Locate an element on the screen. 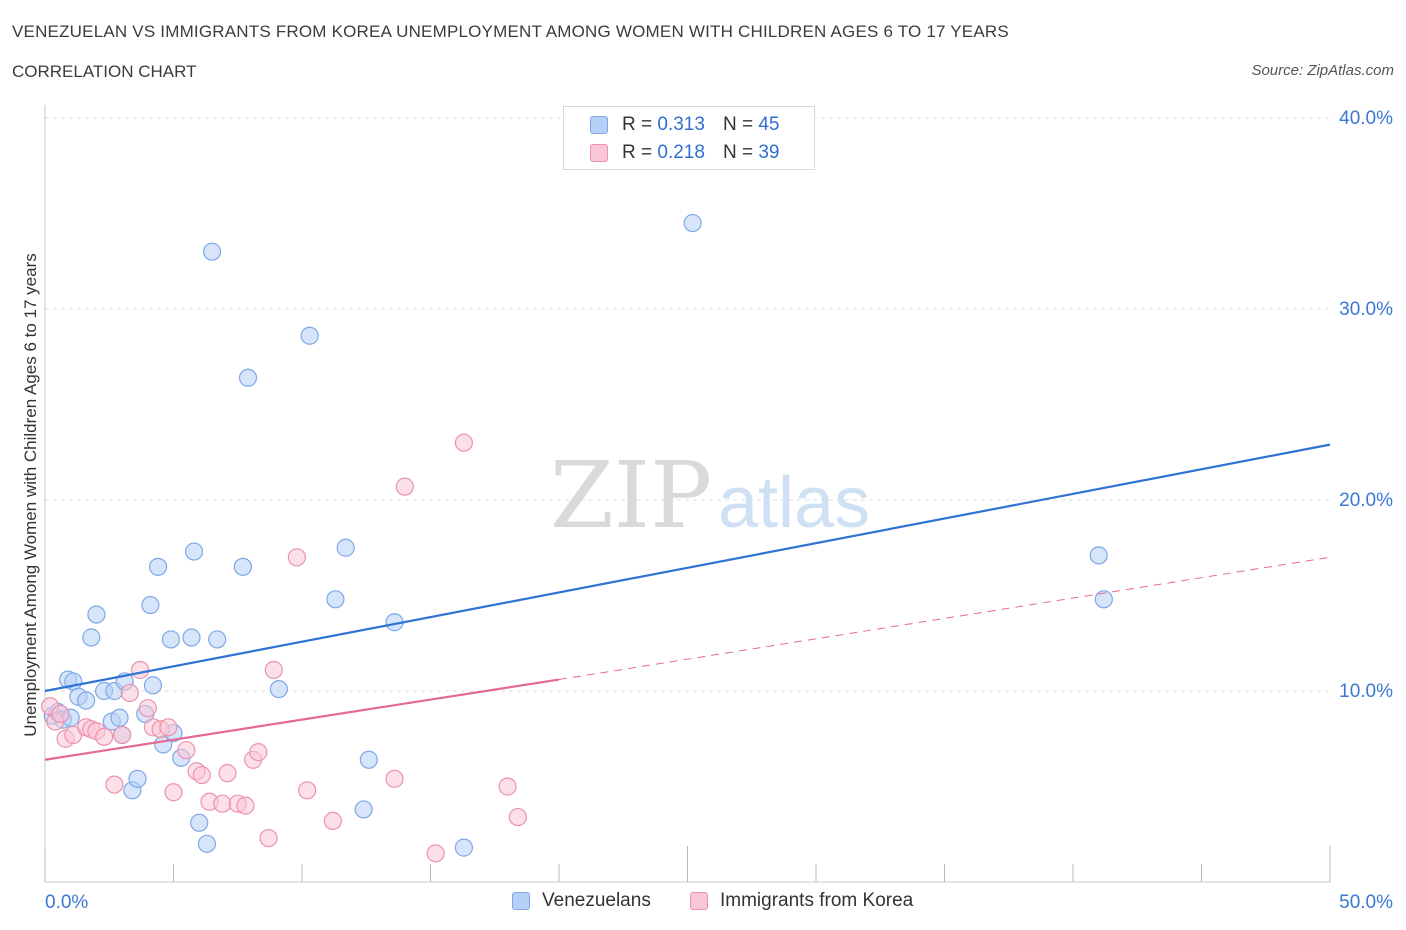  bottom-legend-korea: Immigrants from Korea is located at coordinates (801, 901).